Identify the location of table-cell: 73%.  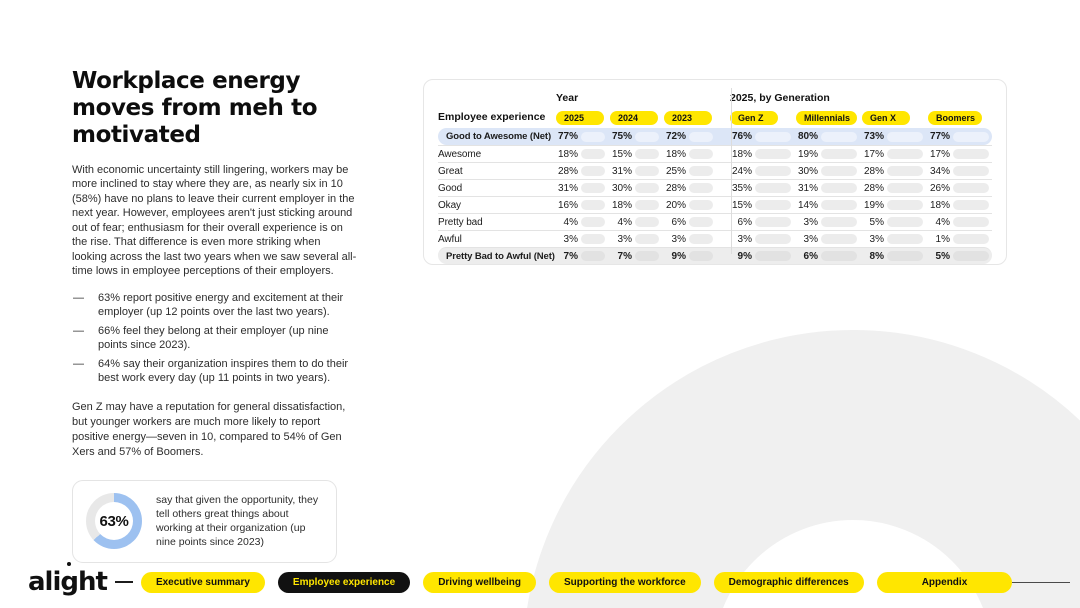
(895, 136).